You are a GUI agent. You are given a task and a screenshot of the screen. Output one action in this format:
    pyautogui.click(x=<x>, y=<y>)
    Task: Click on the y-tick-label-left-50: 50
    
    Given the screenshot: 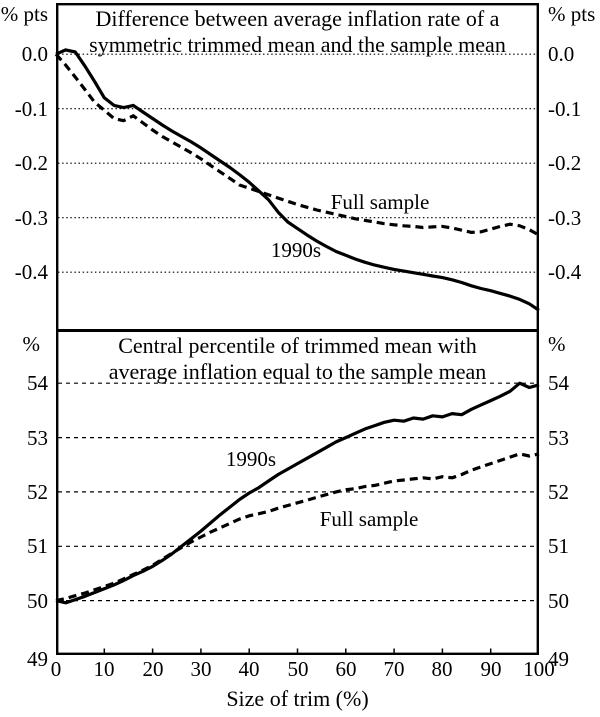 What is the action you would take?
    pyautogui.click(x=37, y=601)
    